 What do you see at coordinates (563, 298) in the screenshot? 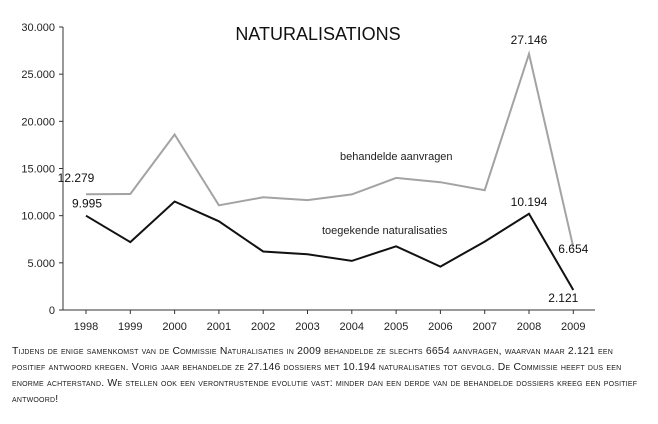
I see `data-label: 2.121` at bounding box center [563, 298].